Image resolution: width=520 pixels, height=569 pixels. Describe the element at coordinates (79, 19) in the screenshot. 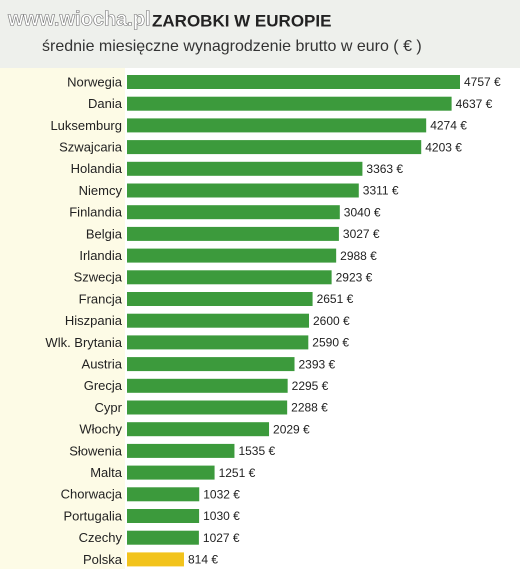

I see `watermark: www.wiocha.pl` at that location.